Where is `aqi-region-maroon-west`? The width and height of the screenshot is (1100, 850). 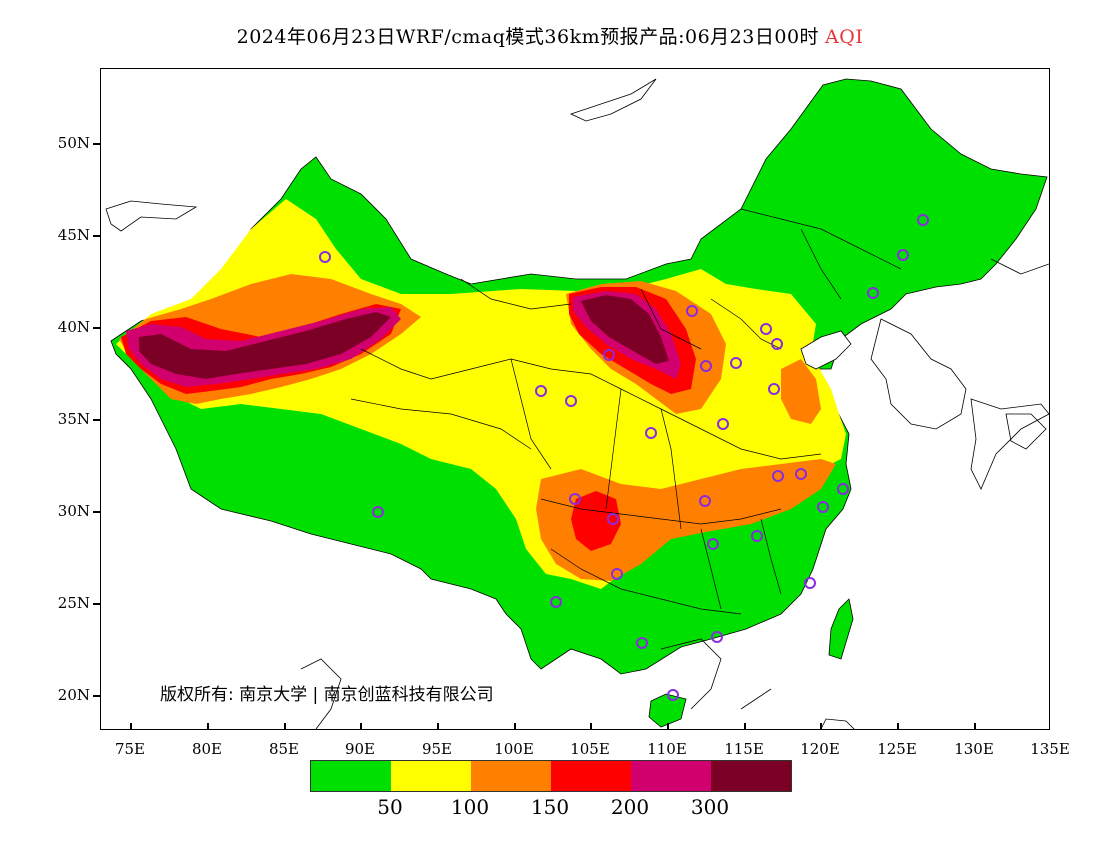 aqi-region-maroon-west is located at coordinates (265, 345).